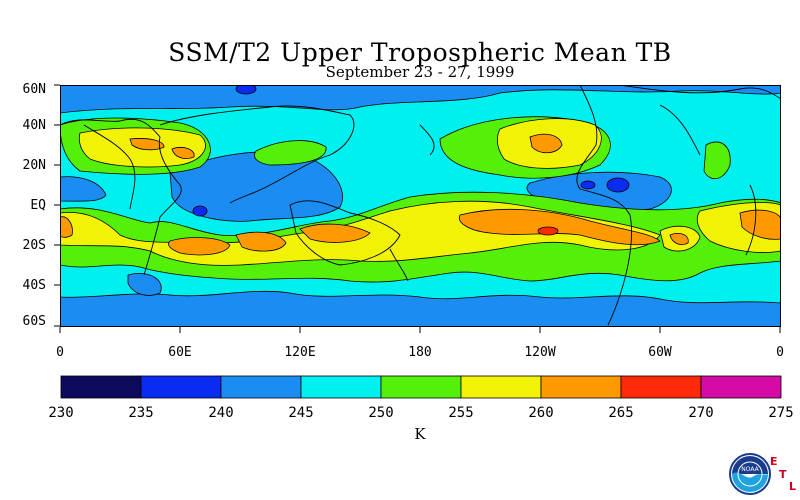  I want to click on lon-label-120w: 120W, so click(540, 352).